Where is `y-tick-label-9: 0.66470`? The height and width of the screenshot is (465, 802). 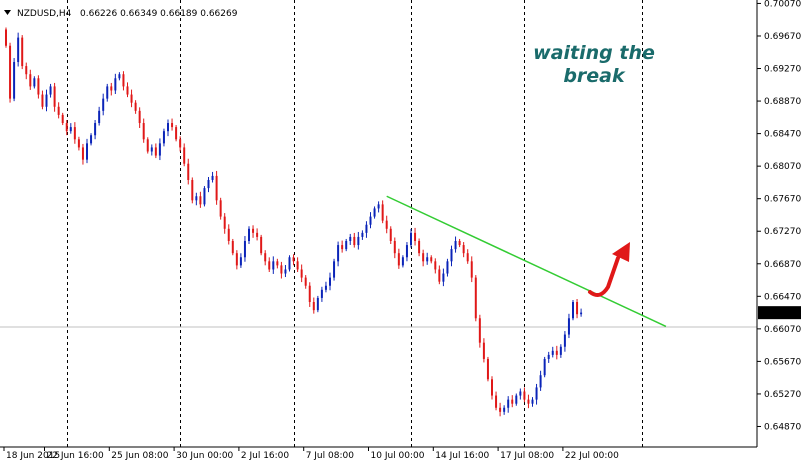 y-tick-label-9: 0.66470 is located at coordinates (782, 297).